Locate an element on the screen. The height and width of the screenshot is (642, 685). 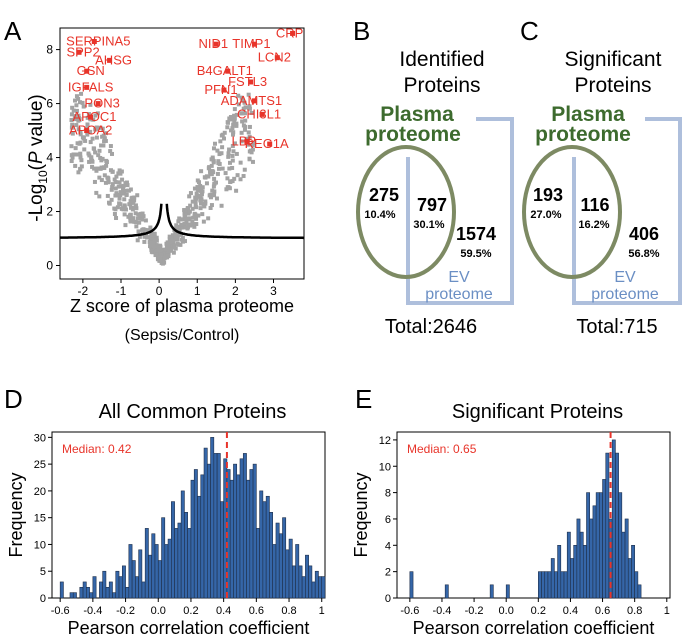
y-axis-label: Freqeuncy is located at coordinates (361, 514).